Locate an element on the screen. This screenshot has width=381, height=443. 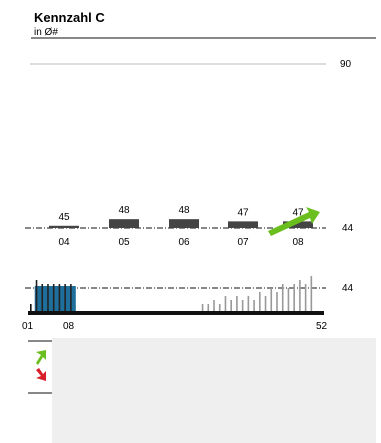
top-line-label: 90 is located at coordinates (346, 64).